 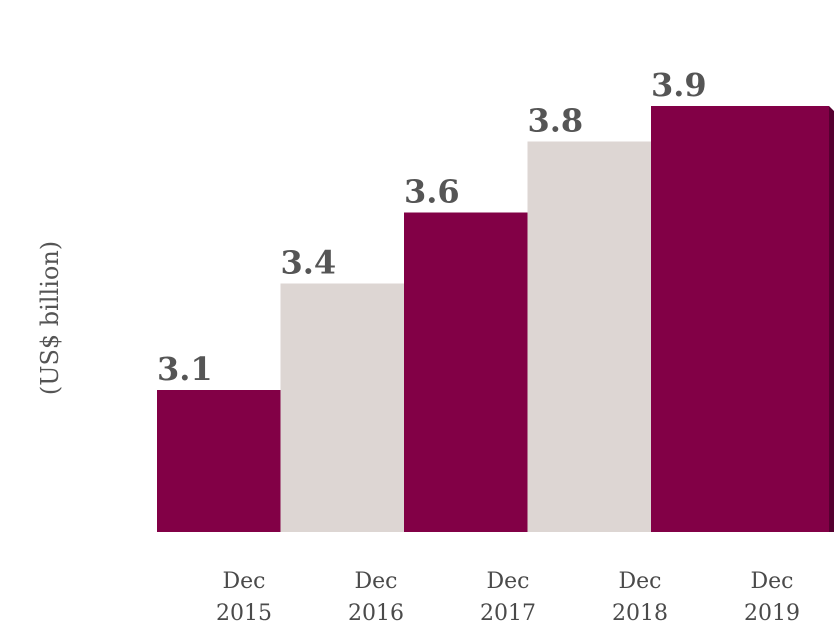 What do you see at coordinates (244, 597) in the screenshot?
I see `x-tick-label-0: Dec 2015` at bounding box center [244, 597].